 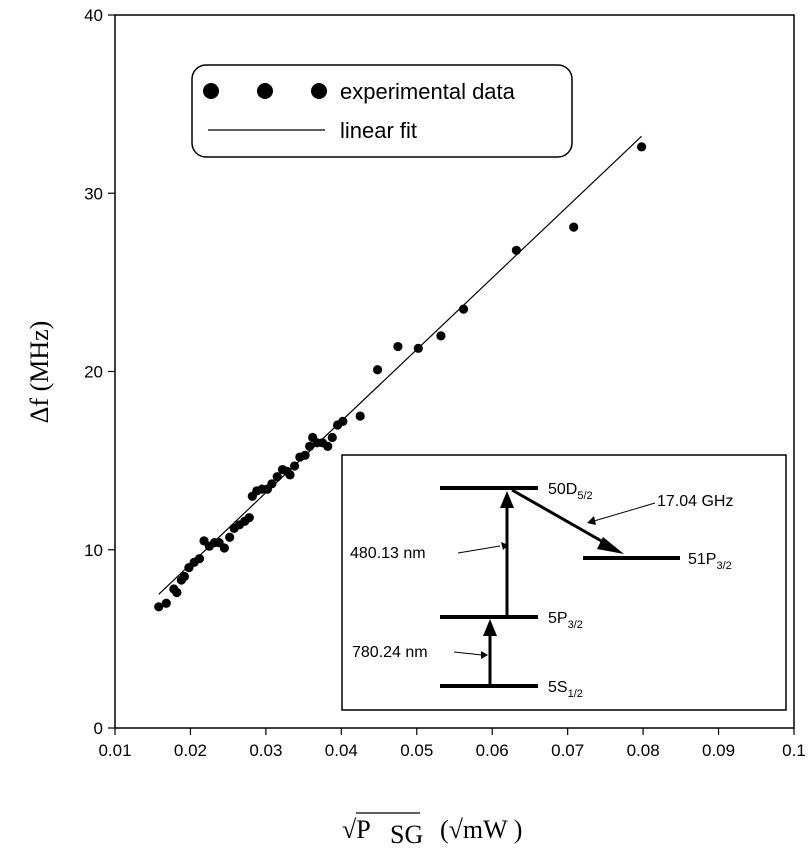 What do you see at coordinates (428, 91) in the screenshot?
I see `legend-label-data: experimental data` at bounding box center [428, 91].